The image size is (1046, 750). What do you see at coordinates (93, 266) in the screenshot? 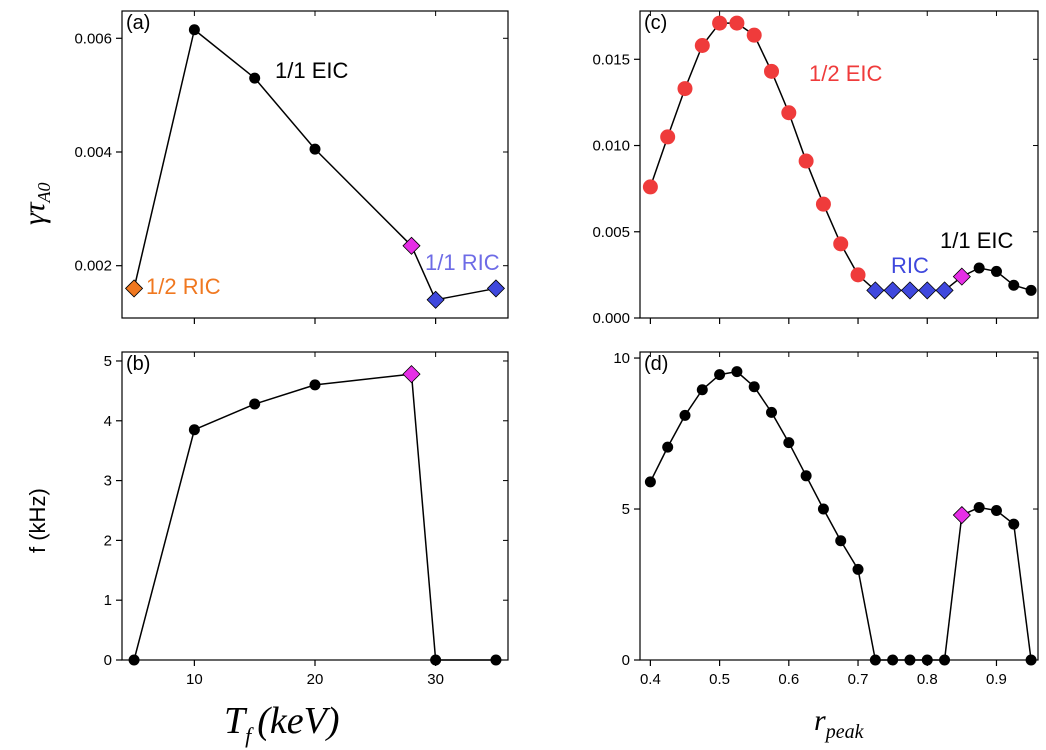
I see `y-tick-label: 0.002` at bounding box center [93, 266].